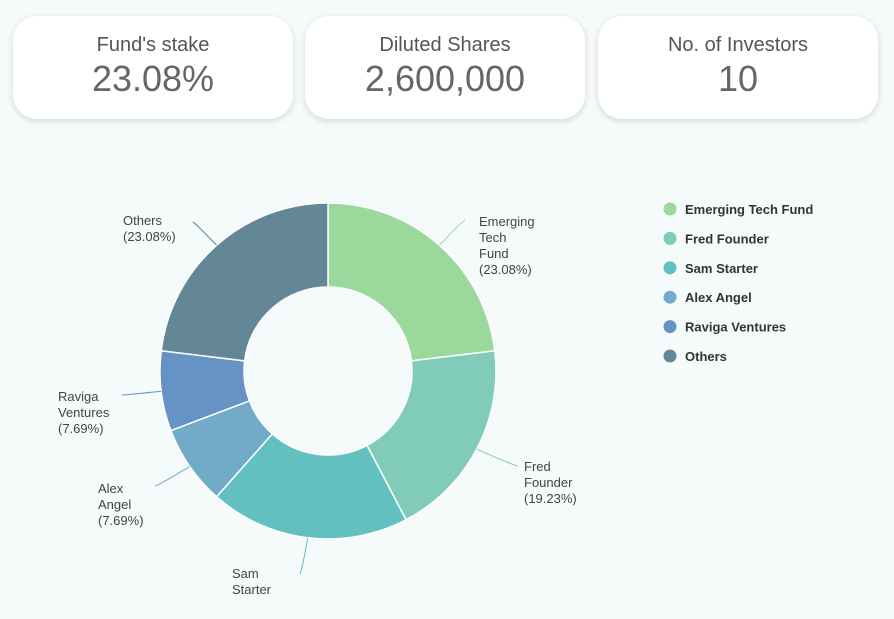 The image size is (894, 619). What do you see at coordinates (149, 228) in the screenshot?
I see `slice-label-5: Others (23.08%)` at bounding box center [149, 228].